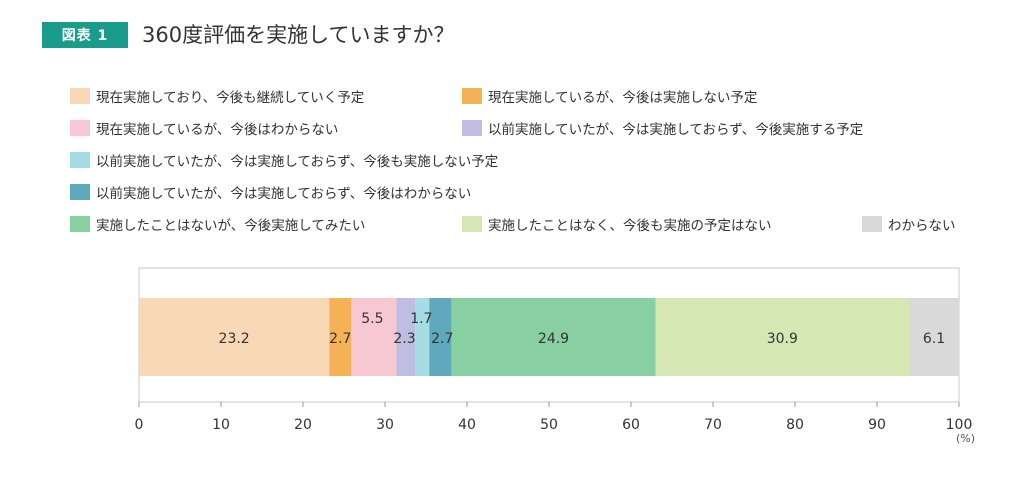 This screenshot has height=483, width=1024. I want to click on legend-item: 実施したことはないが、今後実施してみたい, so click(217, 224).